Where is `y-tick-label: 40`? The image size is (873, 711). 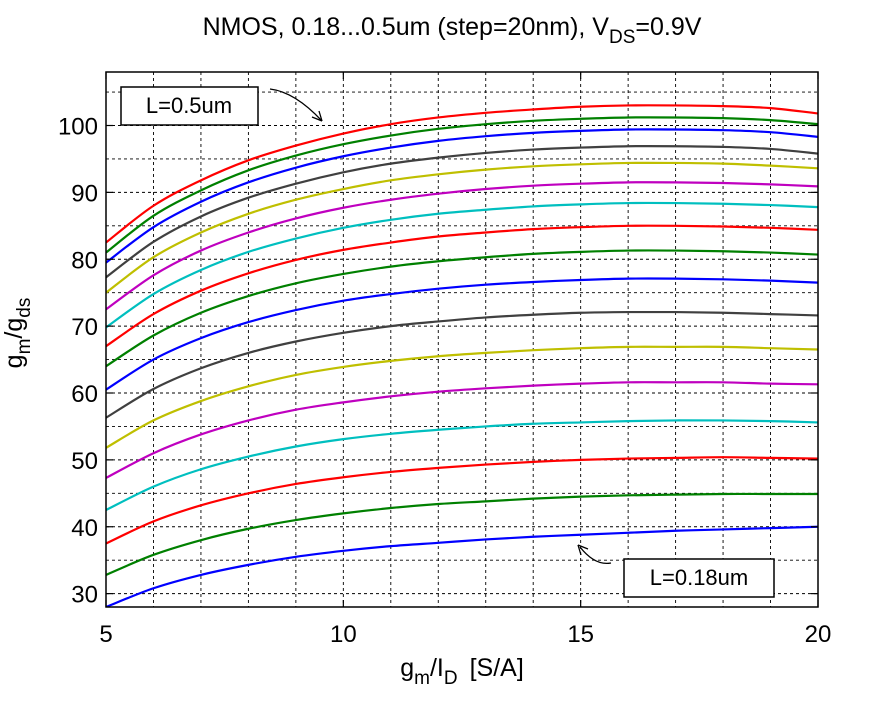 y-tick-label: 40 is located at coordinates (84, 528).